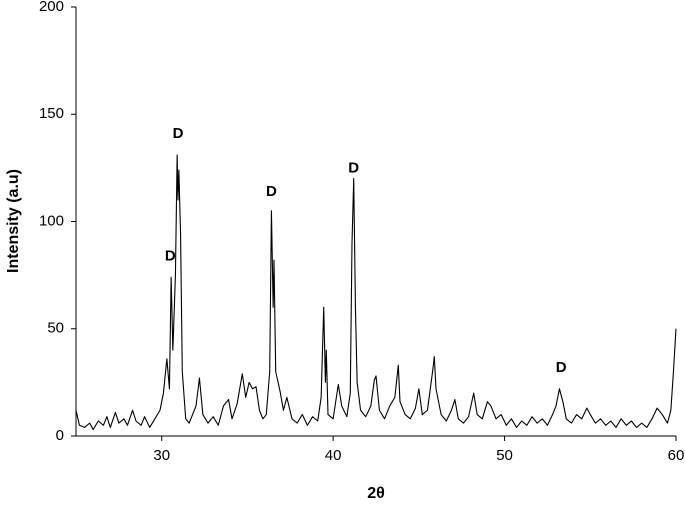 The image size is (685, 507). What do you see at coordinates (51, 7) in the screenshot?
I see `y-tick-label: 200` at bounding box center [51, 7].